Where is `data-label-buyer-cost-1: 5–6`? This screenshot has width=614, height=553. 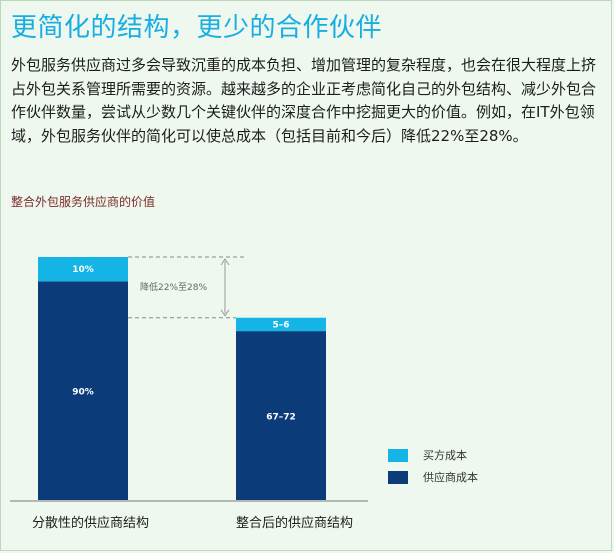
data-label-buyer-cost-1: 5–6 is located at coordinates (280, 325).